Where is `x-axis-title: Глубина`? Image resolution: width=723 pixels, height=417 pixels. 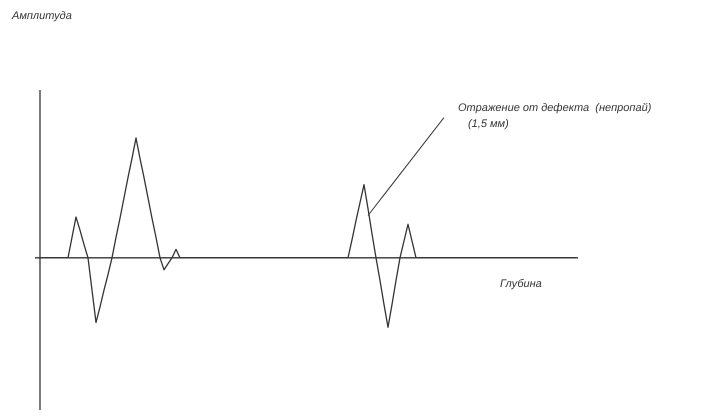
x-axis-title: Глубина is located at coordinates (521, 284).